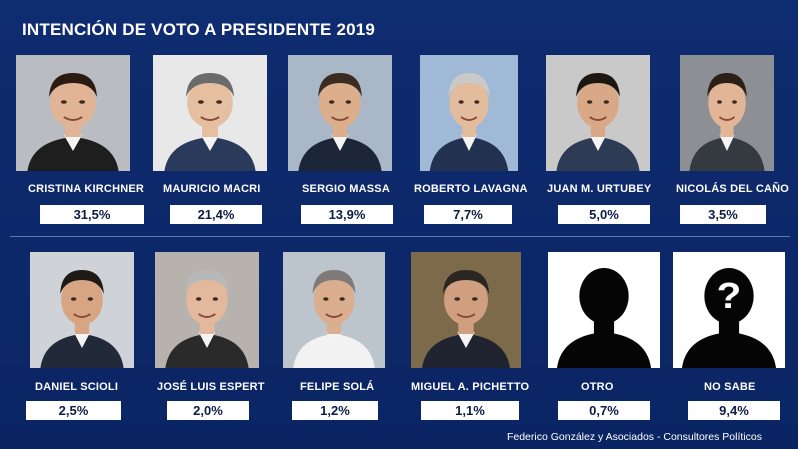 The height and width of the screenshot is (449, 798). I want to click on vote-value-juan-m-urtubey: 5,0%, so click(604, 214).